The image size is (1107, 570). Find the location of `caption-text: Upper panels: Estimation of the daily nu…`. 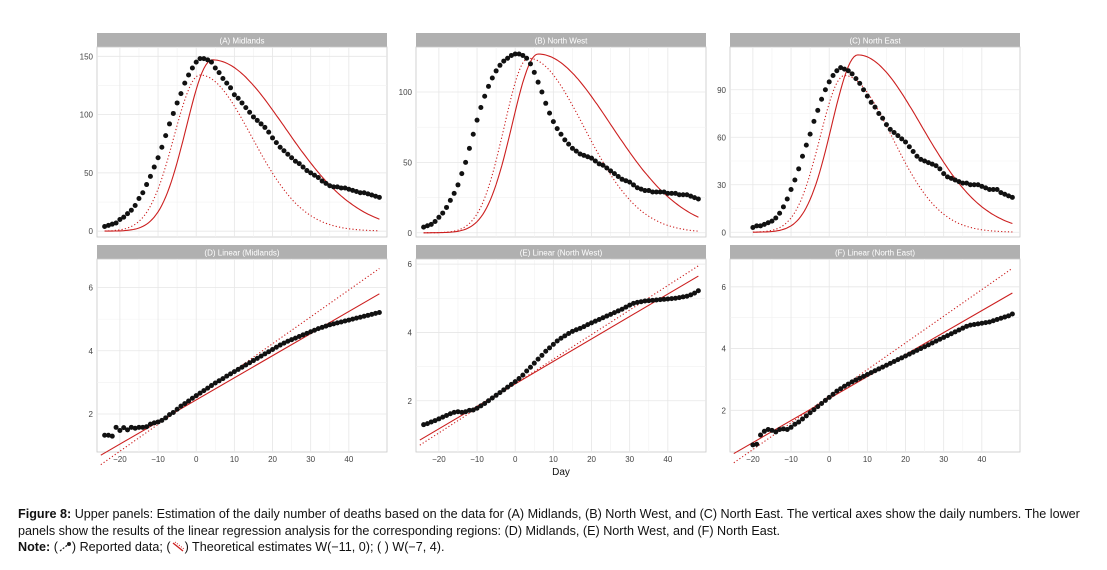

caption-text: Upper panels: Estimation of the daily nu… is located at coordinates (549, 522).